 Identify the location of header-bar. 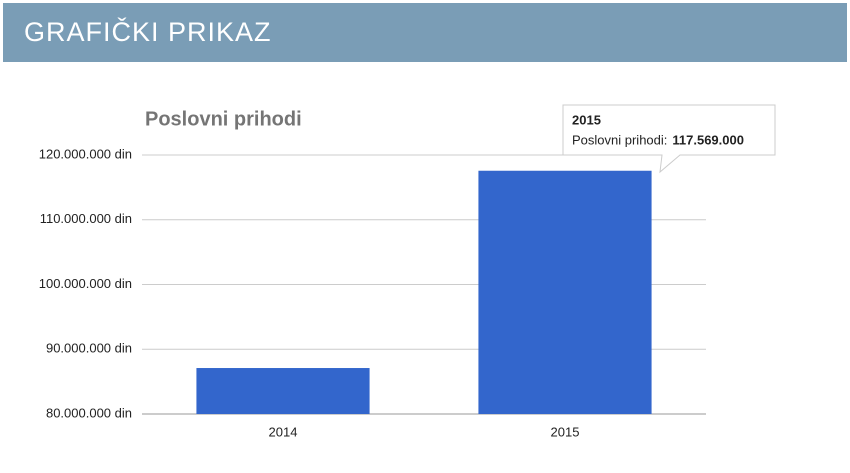
(425, 32).